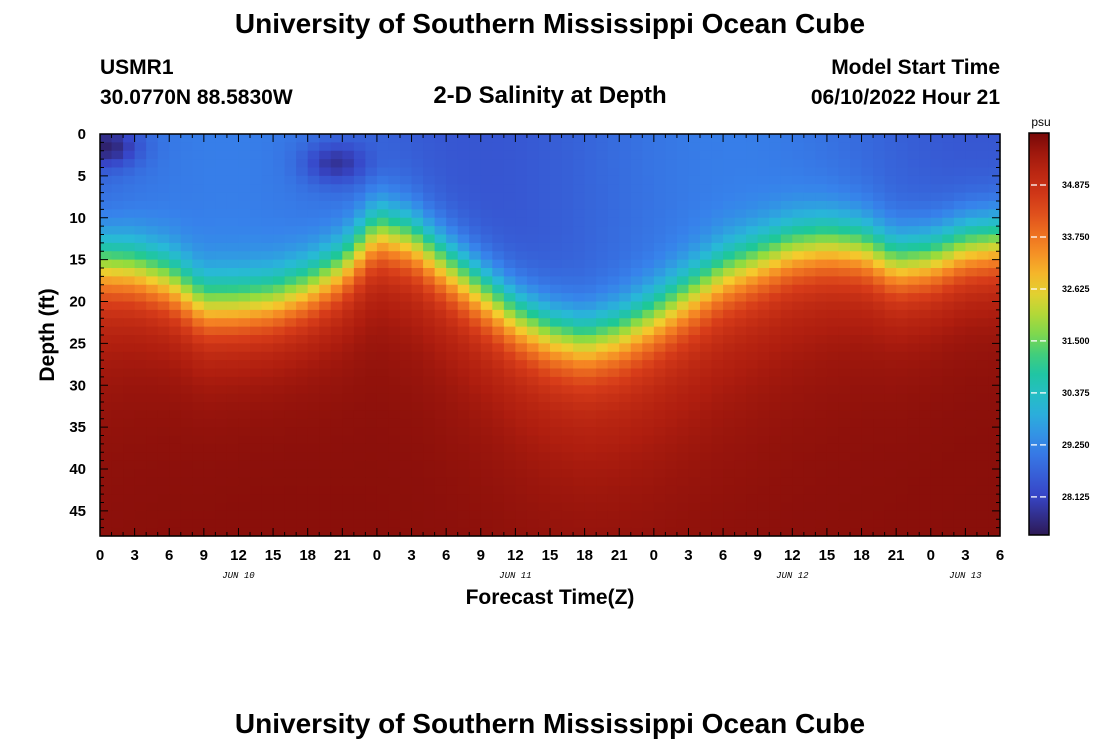 This screenshot has height=750, width=1100. I want to click on x-tick-label: 21, so click(342, 555).